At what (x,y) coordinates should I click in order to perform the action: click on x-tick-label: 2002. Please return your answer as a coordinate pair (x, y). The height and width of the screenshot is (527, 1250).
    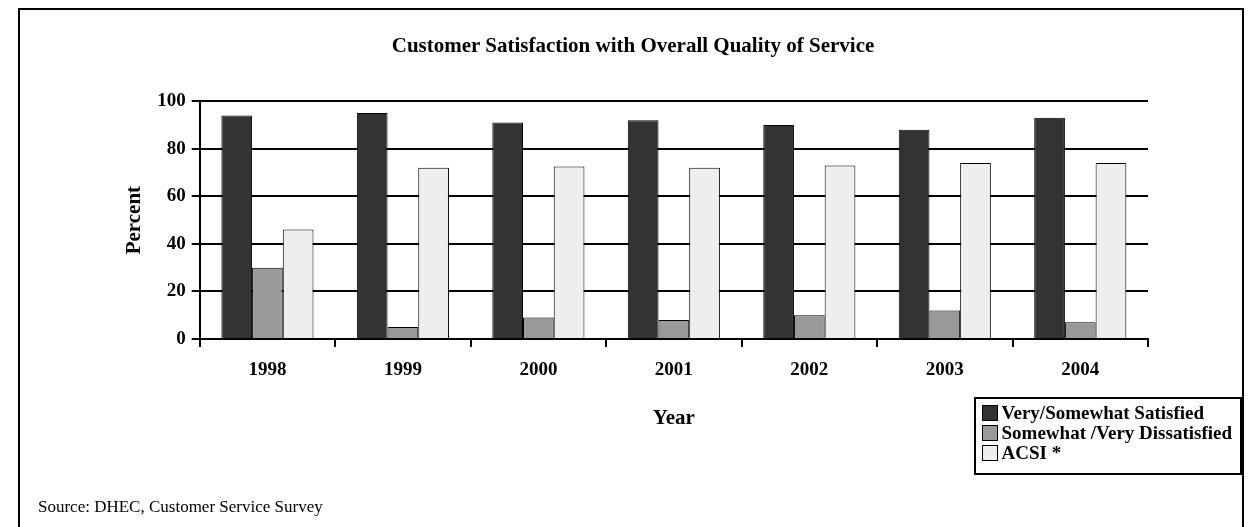
    Looking at the image, I should click on (809, 369).